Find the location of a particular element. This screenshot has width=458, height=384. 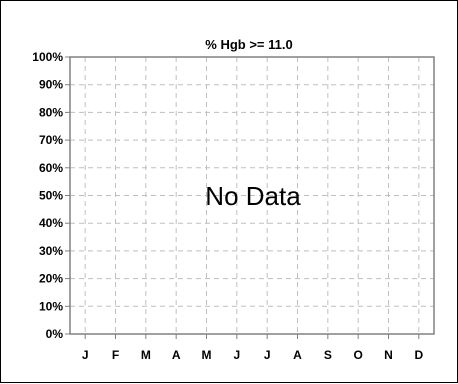

x-tick-label: D is located at coordinates (418, 355).